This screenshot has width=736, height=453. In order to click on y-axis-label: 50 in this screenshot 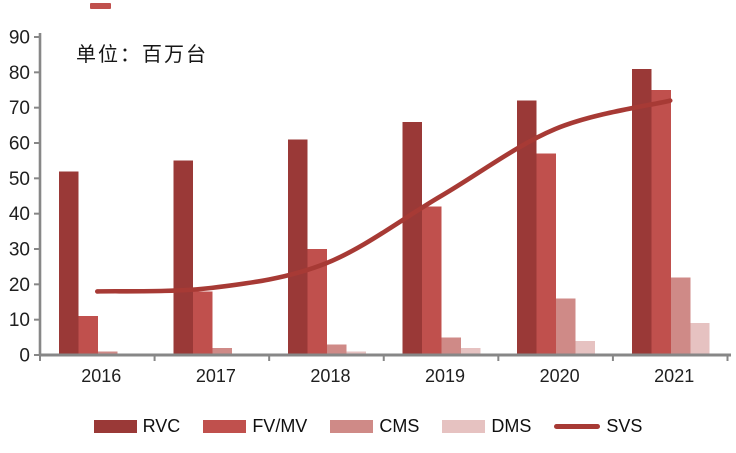, I will do `click(19, 179)`.